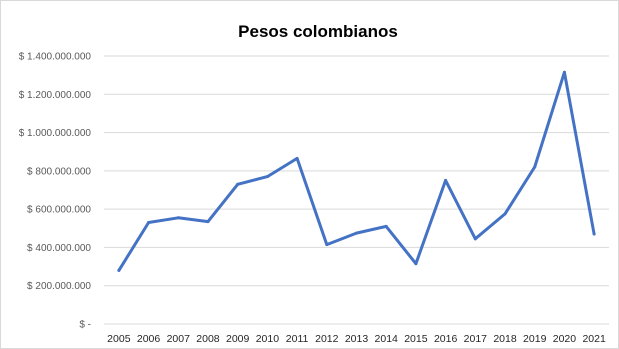  I want to click on x-tick-label: 2008, so click(208, 339).